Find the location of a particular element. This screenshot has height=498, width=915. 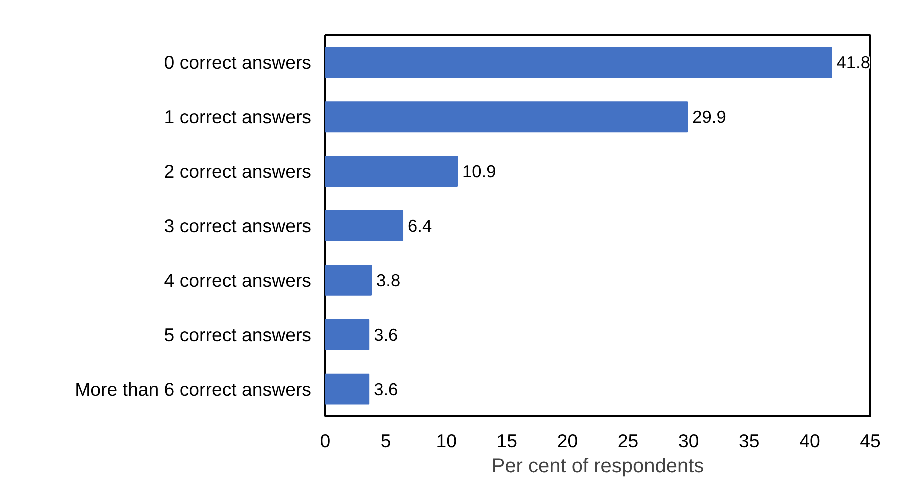

data-label: 6.4 is located at coordinates (420, 226).